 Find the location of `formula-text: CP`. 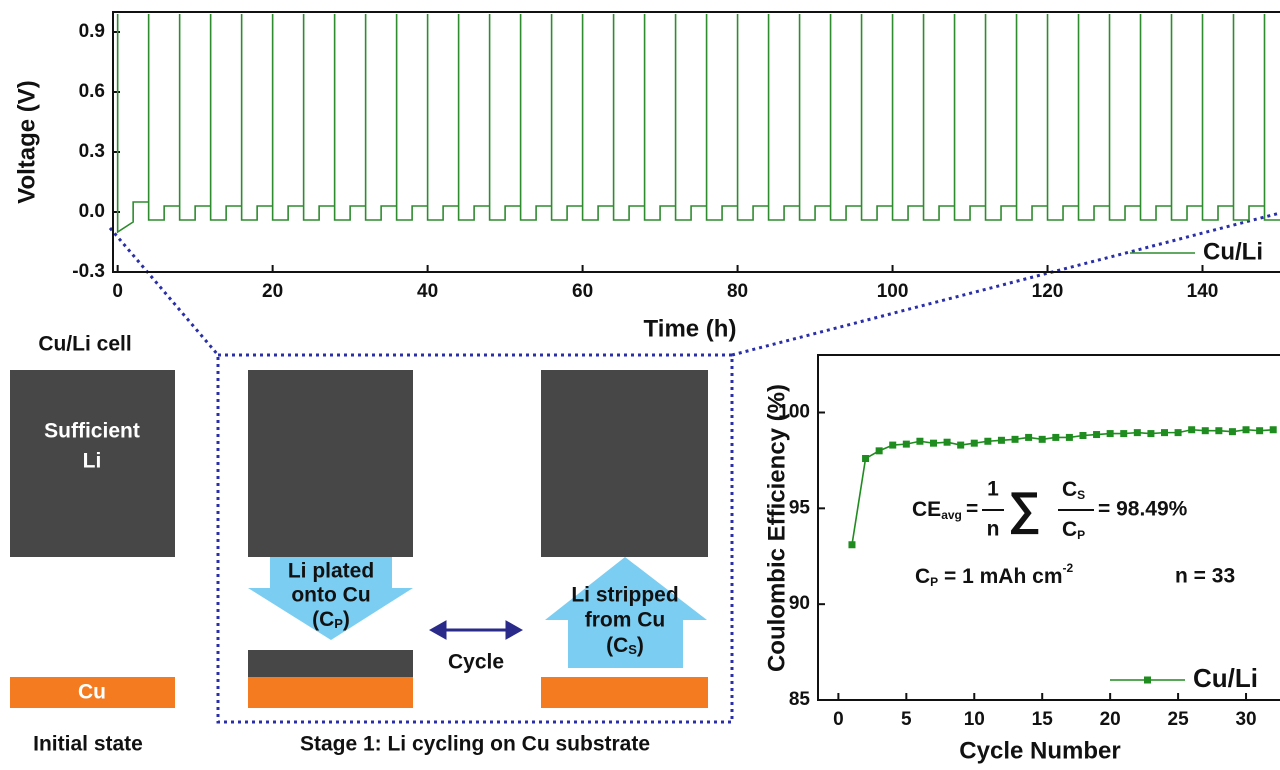

formula-text: CP is located at coordinates (1073, 530).